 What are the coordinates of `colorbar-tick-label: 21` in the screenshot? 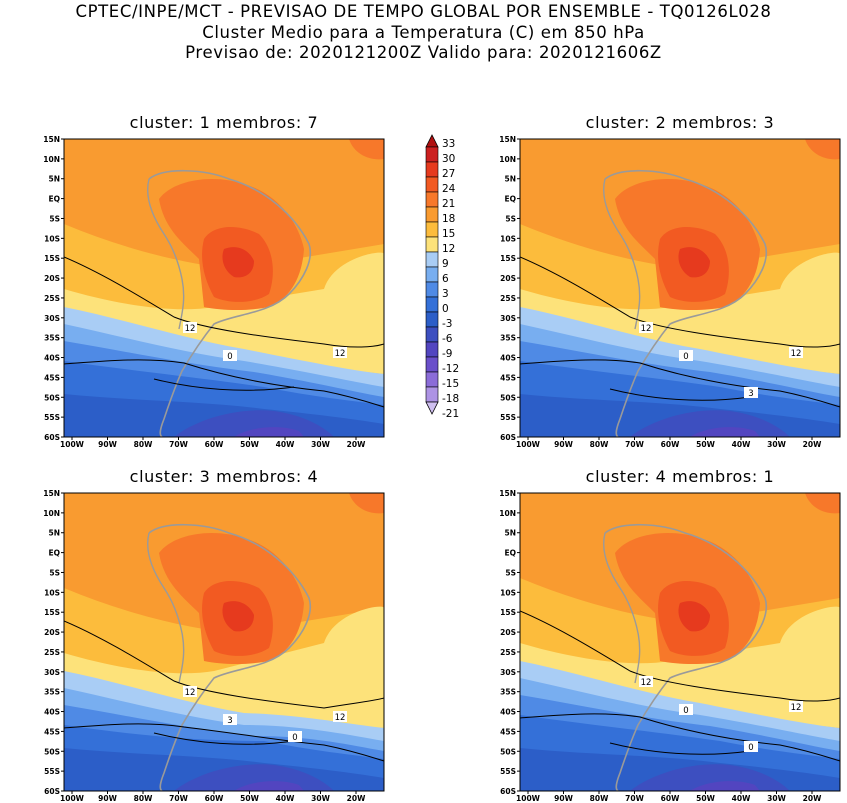 It's located at (448, 204).